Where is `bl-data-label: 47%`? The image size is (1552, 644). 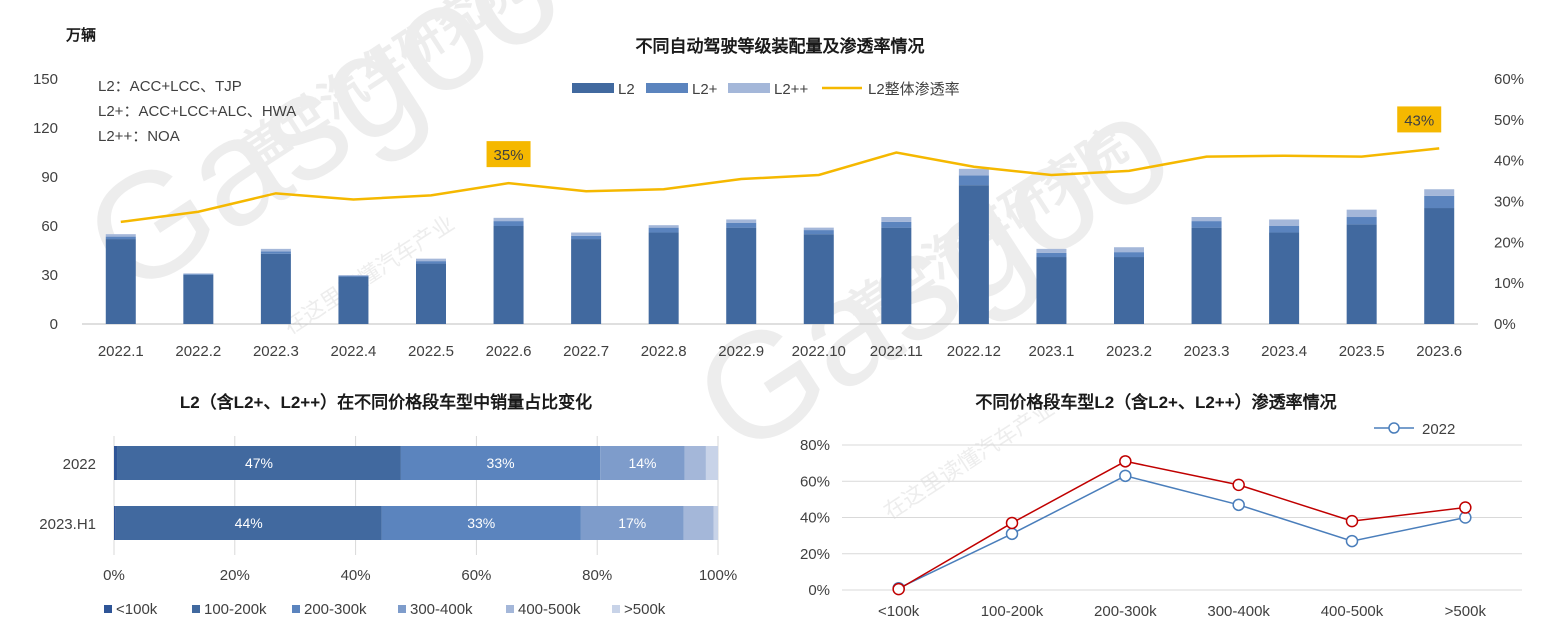 bl-data-label: 47% is located at coordinates (259, 463).